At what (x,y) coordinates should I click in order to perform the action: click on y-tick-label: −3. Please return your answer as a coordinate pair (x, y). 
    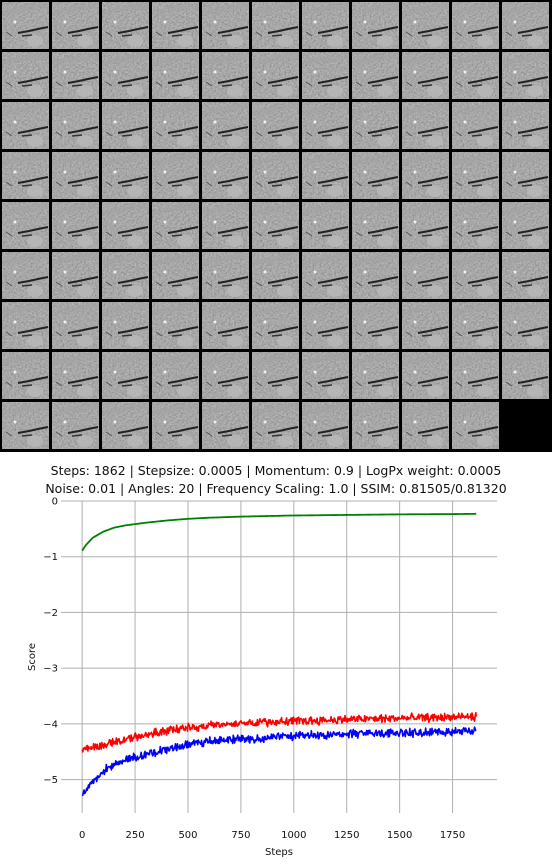
    Looking at the image, I should click on (50, 669).